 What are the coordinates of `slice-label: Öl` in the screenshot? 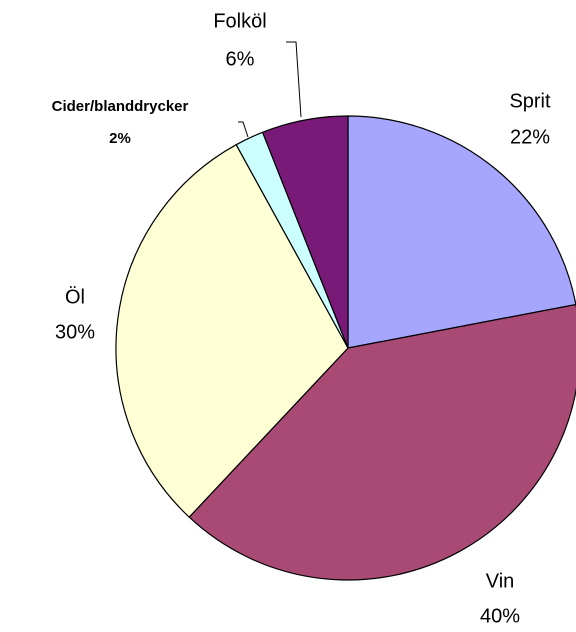 It's located at (75, 297).